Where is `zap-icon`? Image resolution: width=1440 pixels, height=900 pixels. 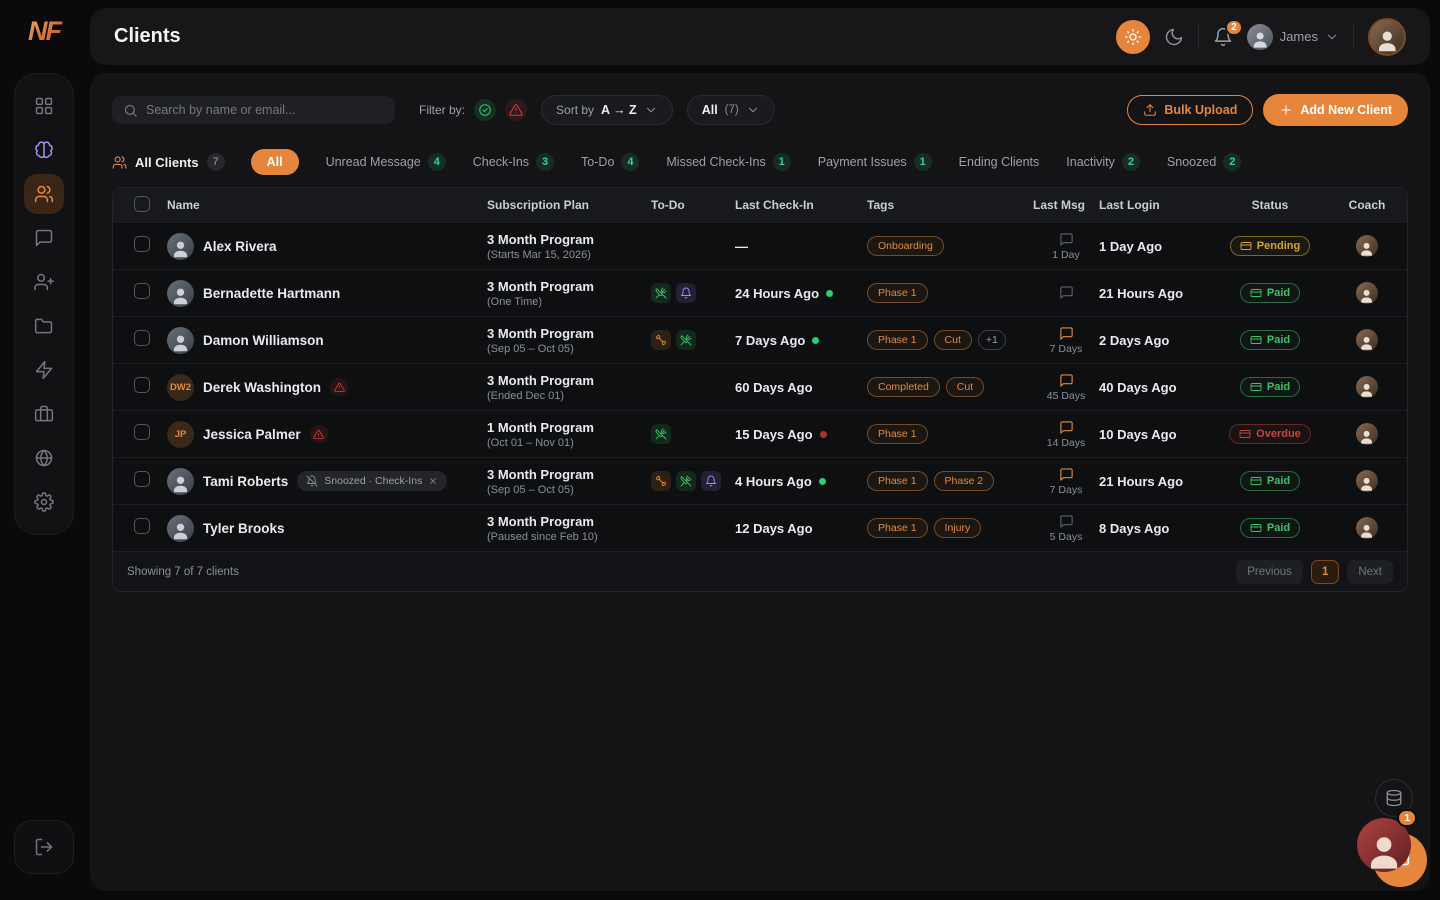
zap-icon is located at coordinates (44, 370).